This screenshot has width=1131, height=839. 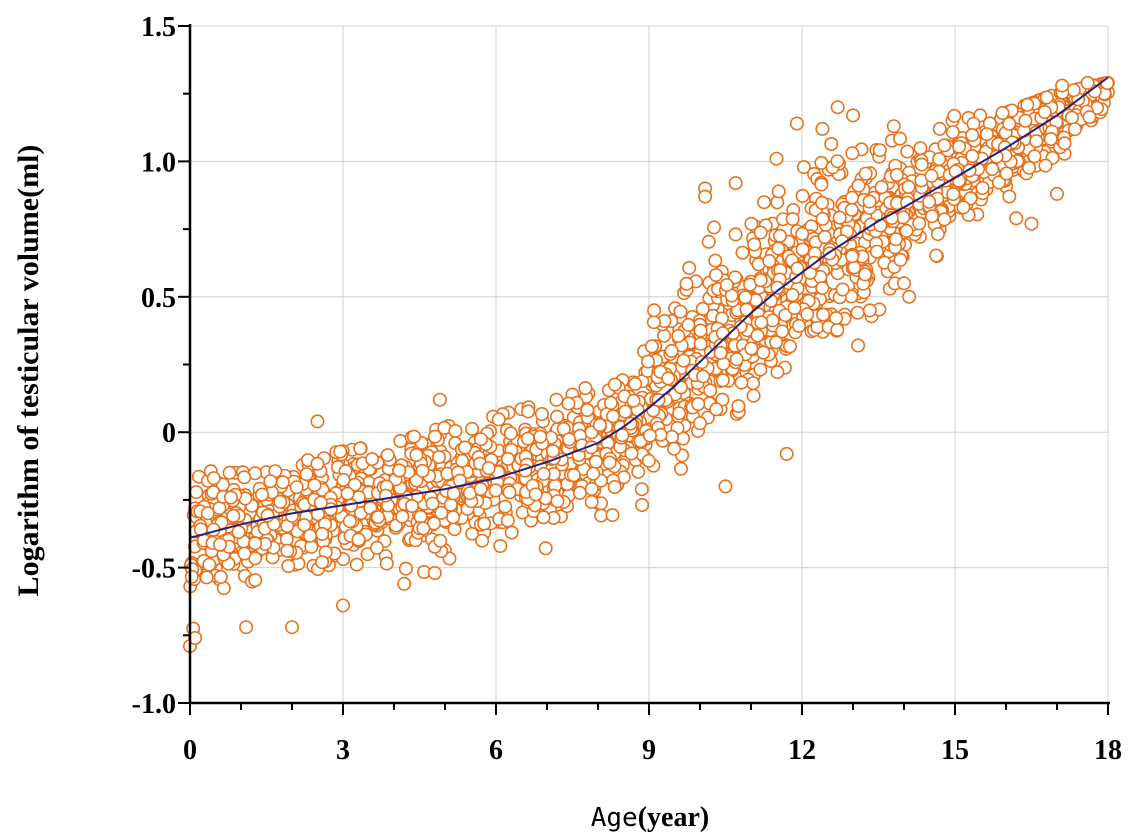 I want to click on x-tick-label: 6, so click(x=496, y=750).